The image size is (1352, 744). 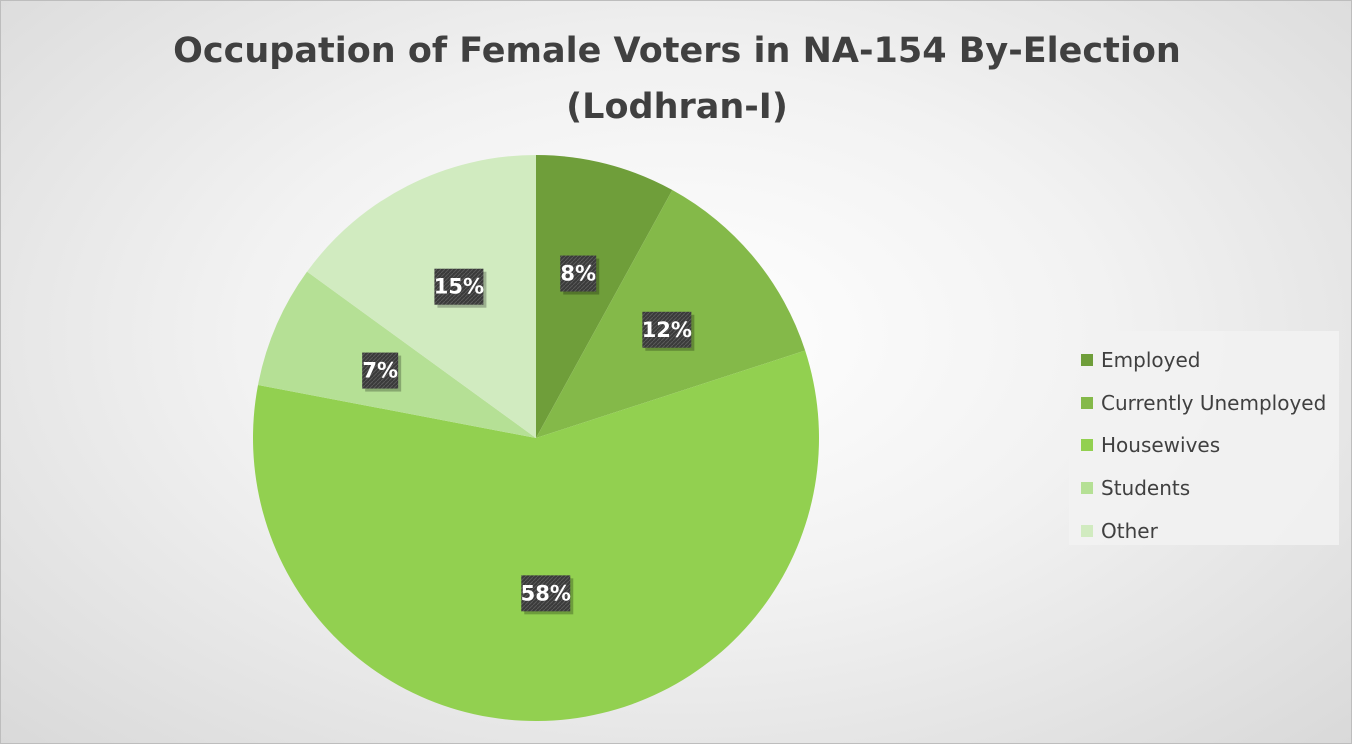 I want to click on legend-item-currently-unemployed: Currently Unemployed, so click(x=1210, y=403).